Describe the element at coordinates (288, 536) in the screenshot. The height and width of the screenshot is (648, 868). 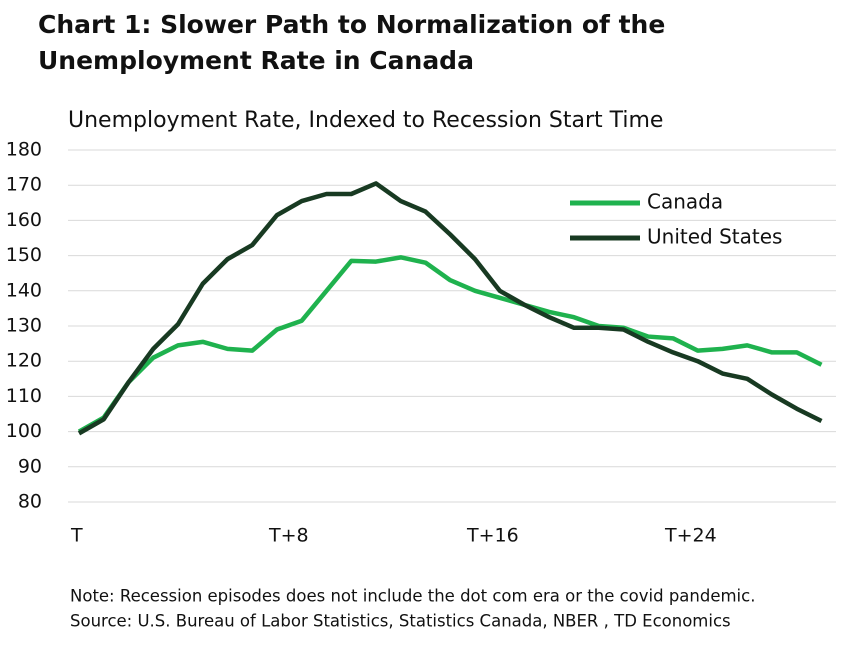
I see `x-tick-label: T+8` at that location.